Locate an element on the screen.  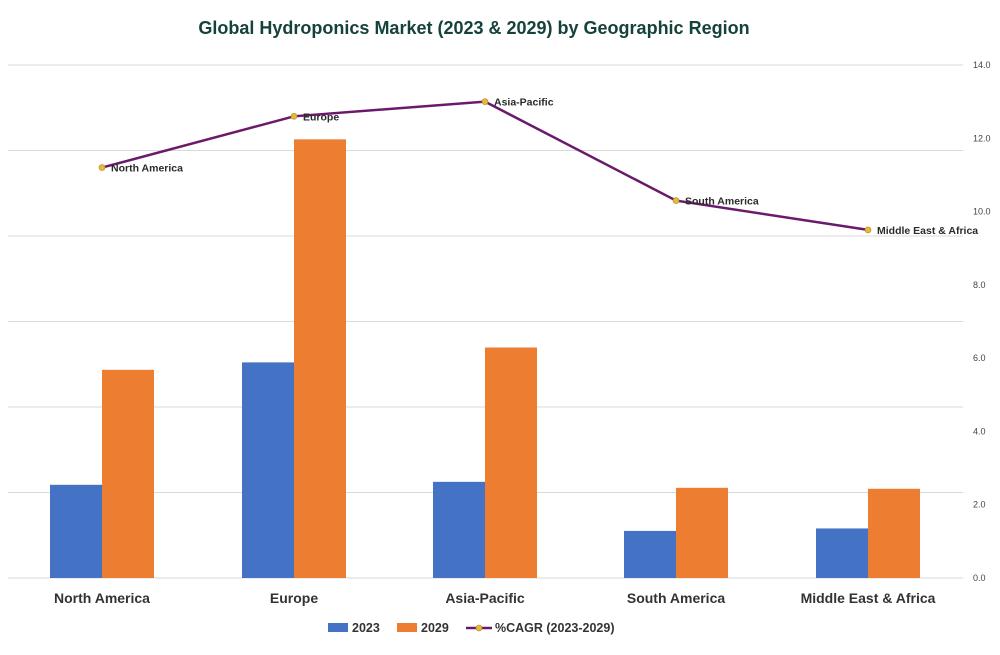
legend-label-cagr: %CAGR (2023-2029) is located at coordinates (555, 628).